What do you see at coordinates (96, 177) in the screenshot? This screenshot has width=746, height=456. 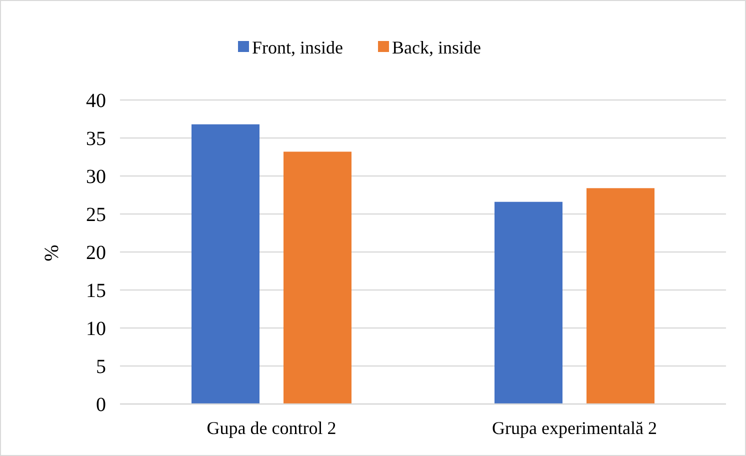 I see `y-tick-label: 30` at bounding box center [96, 177].